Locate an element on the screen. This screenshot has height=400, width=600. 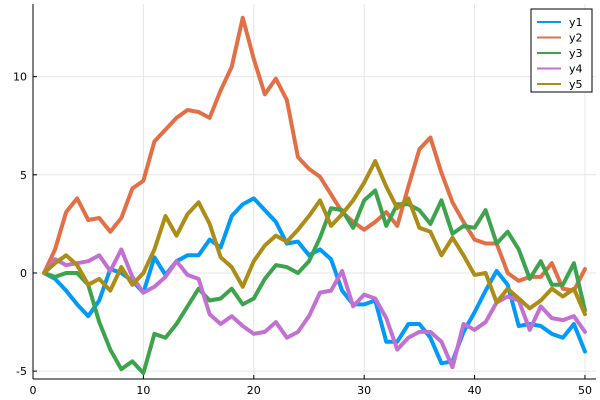
x-tick-label: 40 is located at coordinates (475, 390).